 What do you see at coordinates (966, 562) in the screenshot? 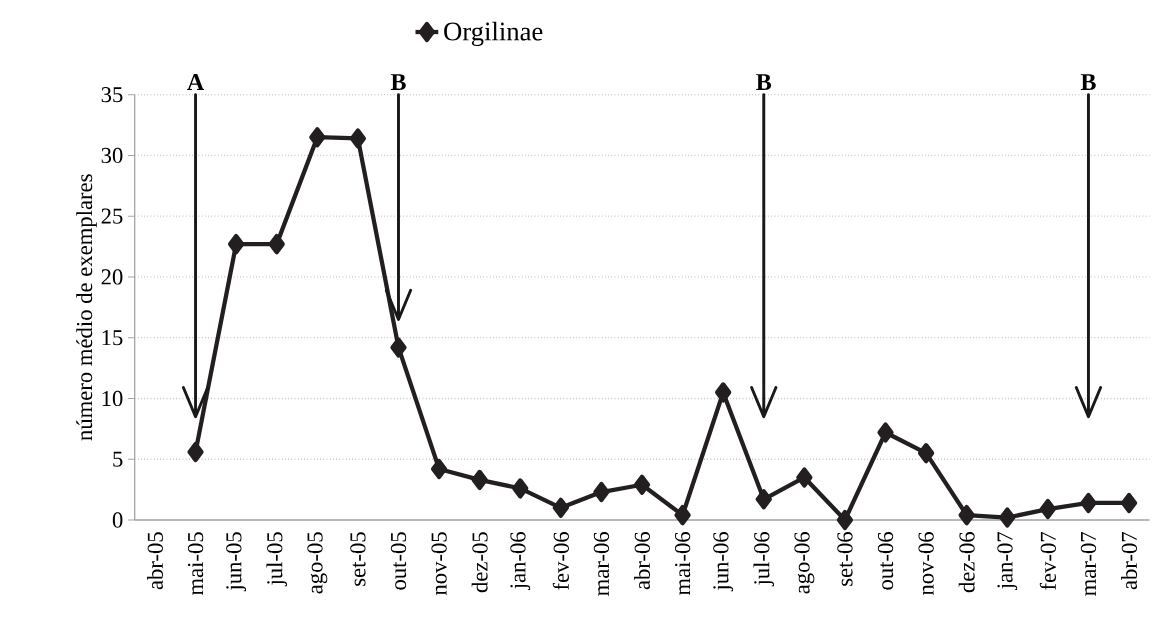
I see `x-tick-label: dez-06` at bounding box center [966, 562].